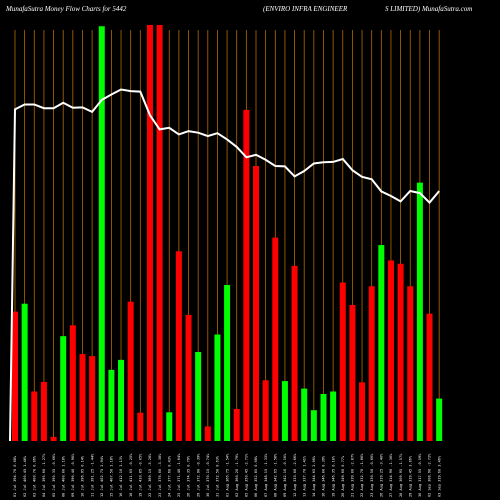 This screenshot has width=500, height=500. What do you see at coordinates (382, 475) in the screenshot?
I see `x-tick-label: 26 Aug 319.25 -3.40%` at bounding box center [382, 475].